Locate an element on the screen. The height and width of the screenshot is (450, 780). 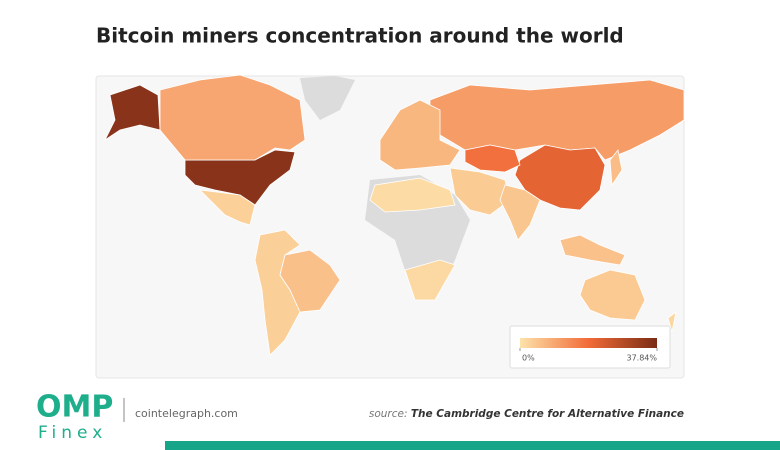
source-label: source: is located at coordinates (388, 414).